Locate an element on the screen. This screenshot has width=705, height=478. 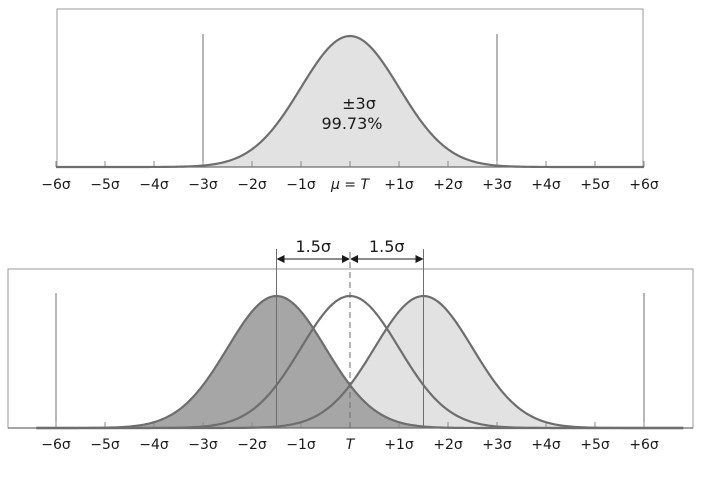
x-tick-labels: −6σ −5σ −4σ −3σ −2σ −1σ T +1σ +2σ +3σ +4σ +5σ +6σ is located at coordinates (350, 445).